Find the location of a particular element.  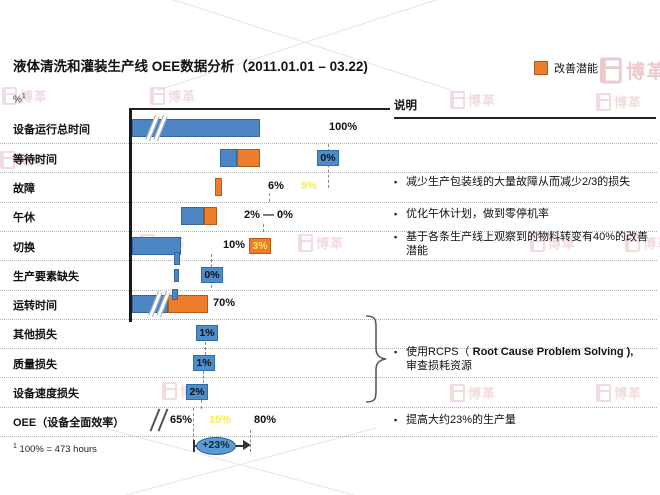

value-label: 65% is located at coordinates (181, 420).